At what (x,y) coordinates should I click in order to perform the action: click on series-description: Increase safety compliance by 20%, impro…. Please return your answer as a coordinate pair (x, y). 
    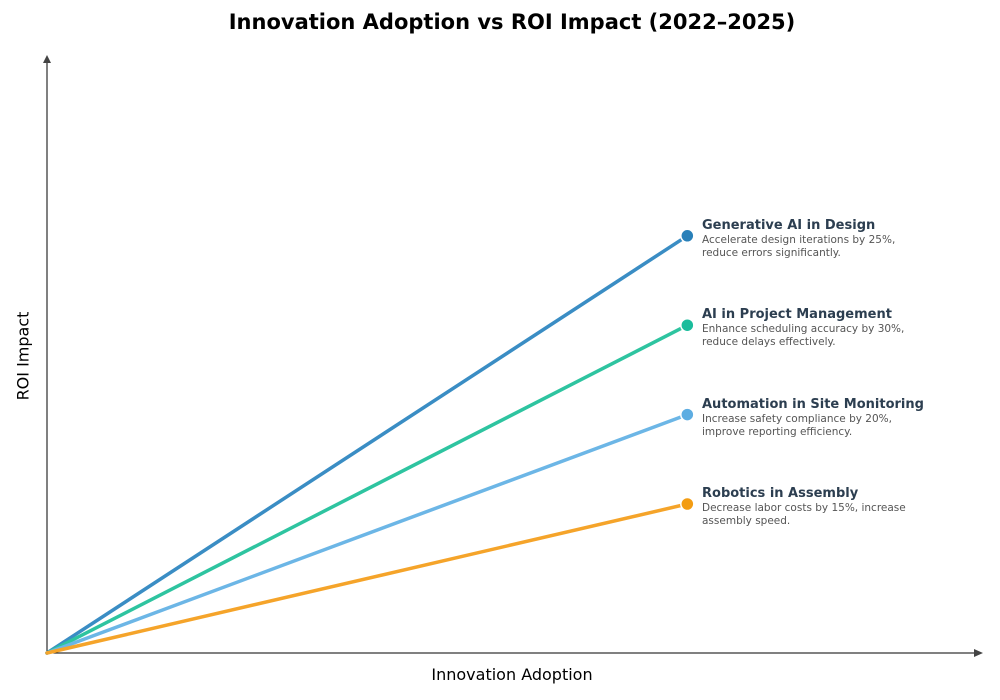
    Looking at the image, I should click on (797, 425).